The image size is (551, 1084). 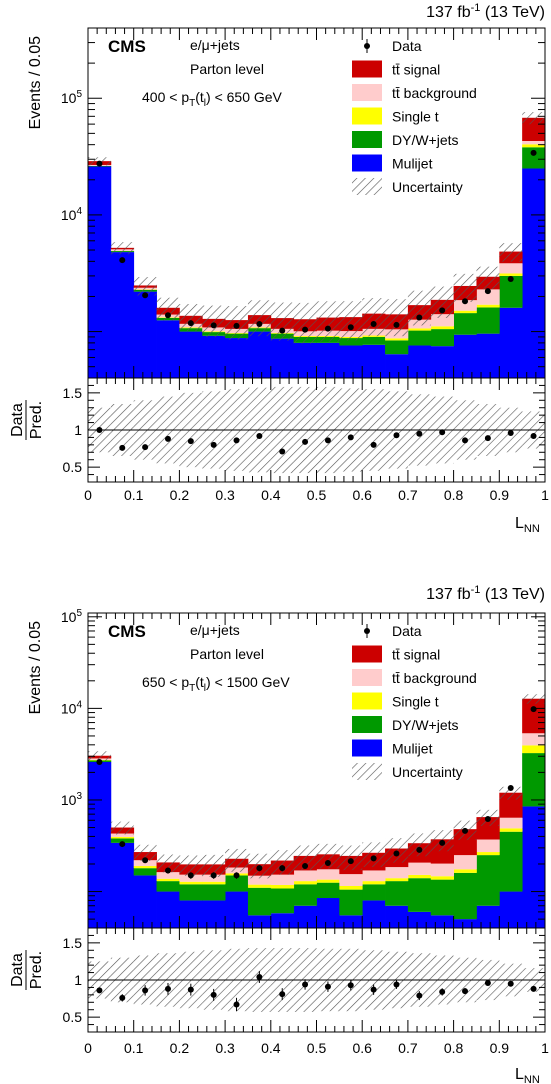 What do you see at coordinates (367, 677) in the screenshot?
I see `legend-swatch-ttbar_background` at bounding box center [367, 677].